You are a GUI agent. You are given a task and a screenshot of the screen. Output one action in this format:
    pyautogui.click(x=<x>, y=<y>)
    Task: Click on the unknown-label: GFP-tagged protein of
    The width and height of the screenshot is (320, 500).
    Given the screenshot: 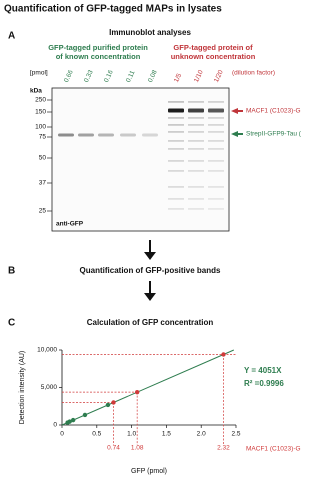 What is the action you would take?
    pyautogui.click(x=213, y=47)
    